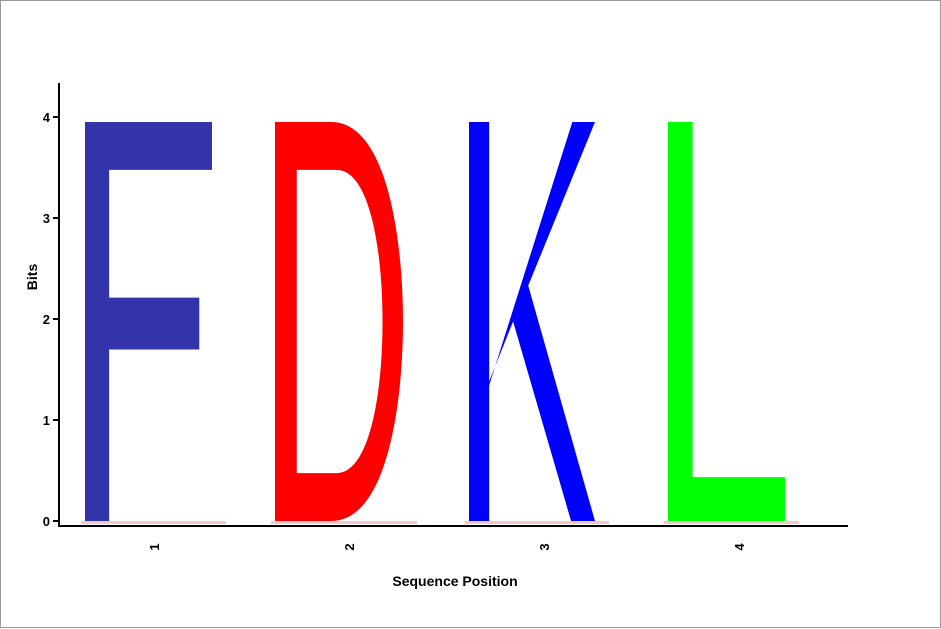  Describe the element at coordinates (51, 319) in the screenshot. I see `y-ticks: 0 1 2 3 4` at that location.